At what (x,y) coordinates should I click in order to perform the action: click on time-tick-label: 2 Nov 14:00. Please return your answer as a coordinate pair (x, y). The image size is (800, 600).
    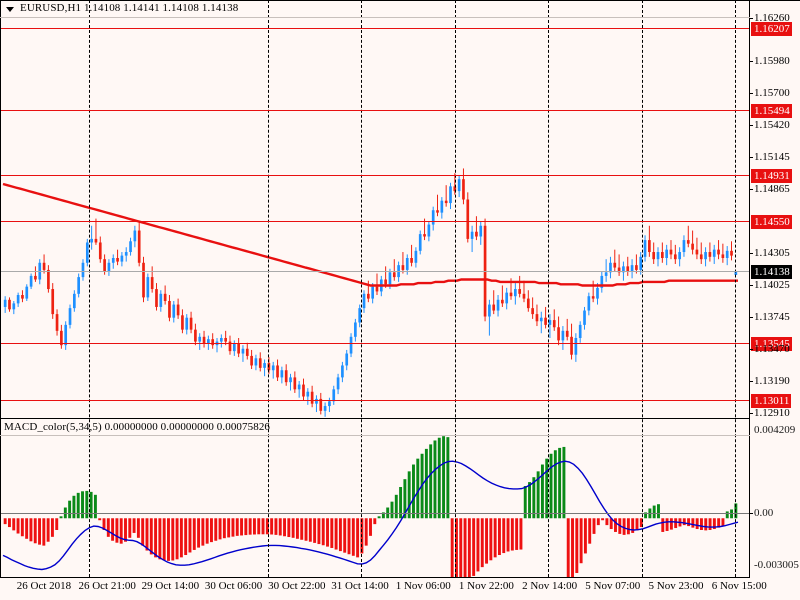
    Looking at the image, I should click on (550, 586).